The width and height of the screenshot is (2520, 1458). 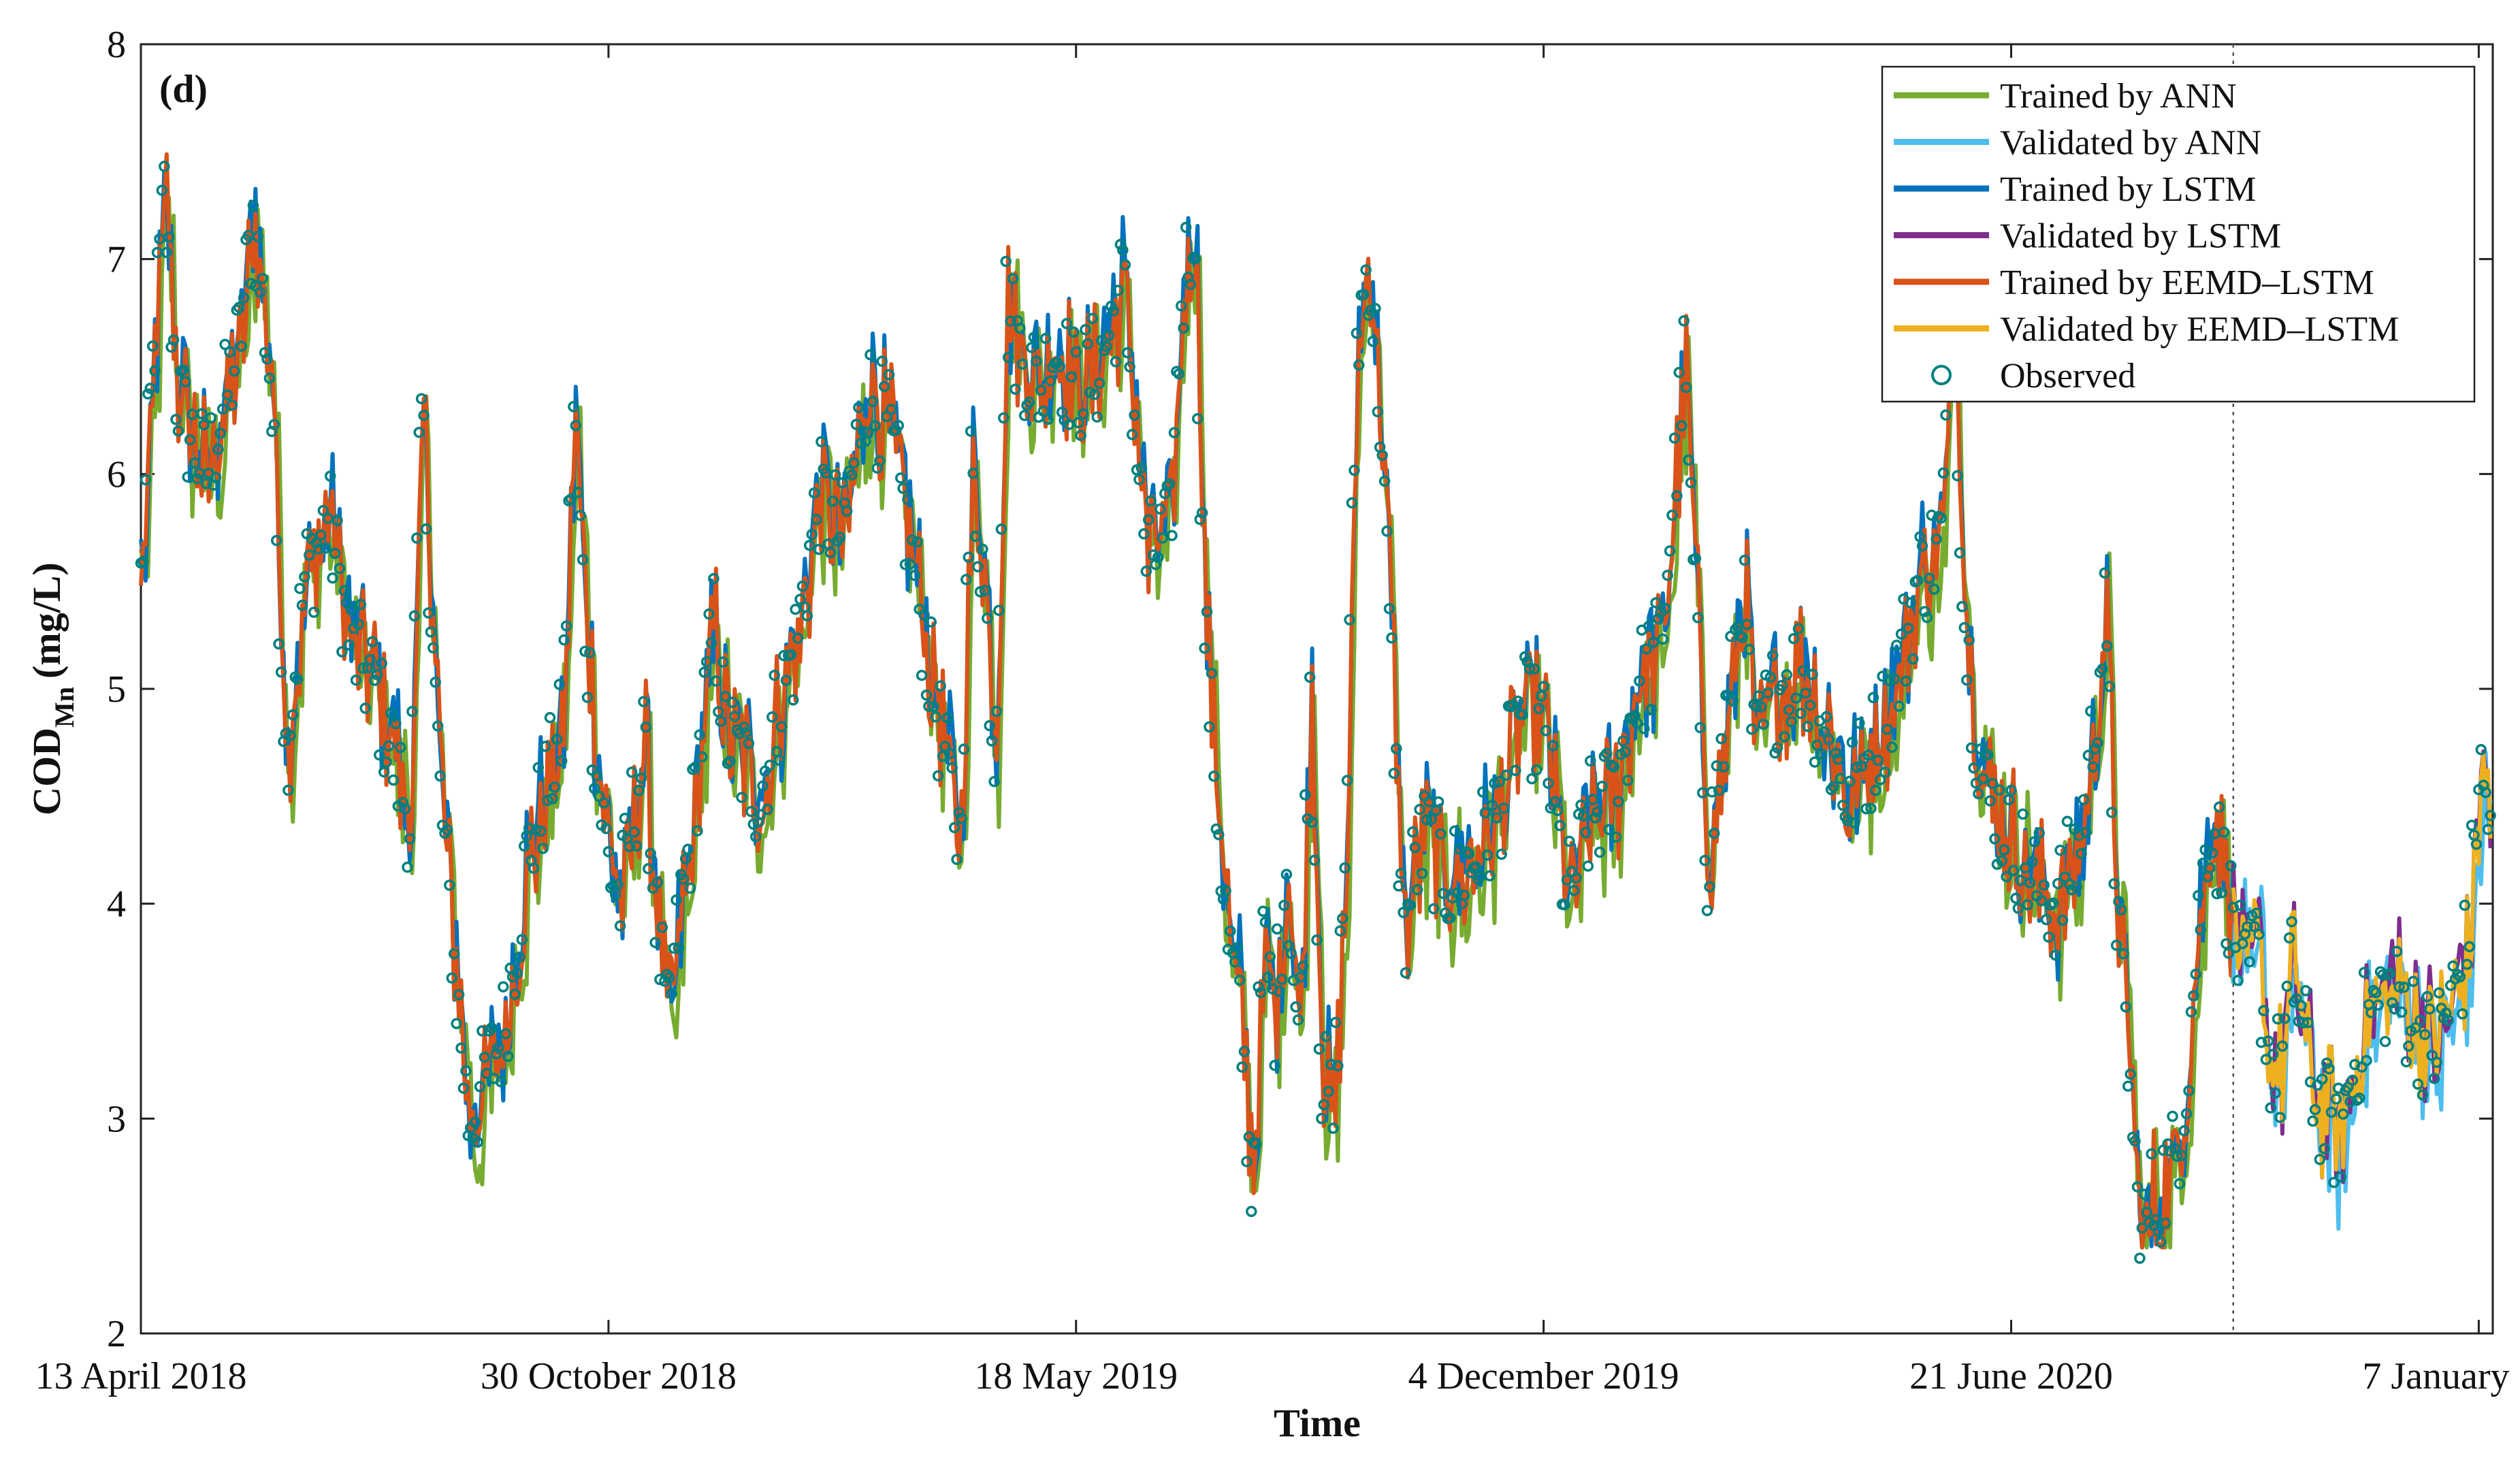 What do you see at coordinates (47, 772) in the screenshot?
I see `y-axis-title-main: COD` at bounding box center [47, 772].